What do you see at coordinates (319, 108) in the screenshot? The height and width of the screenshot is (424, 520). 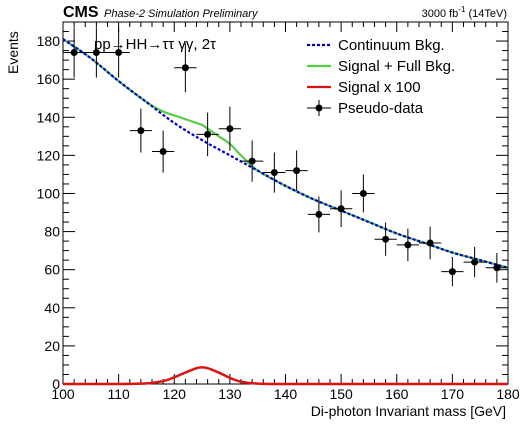 I see `legend-swatch-data-marker` at bounding box center [319, 108].